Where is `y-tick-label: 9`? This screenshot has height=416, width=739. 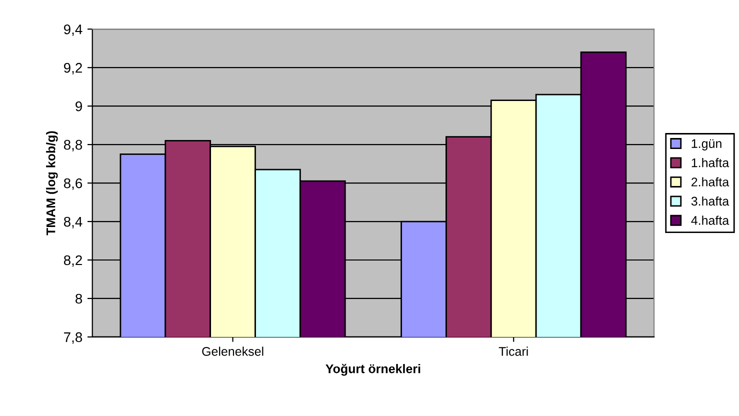 y-tick-label: 9 is located at coordinates (79, 106).